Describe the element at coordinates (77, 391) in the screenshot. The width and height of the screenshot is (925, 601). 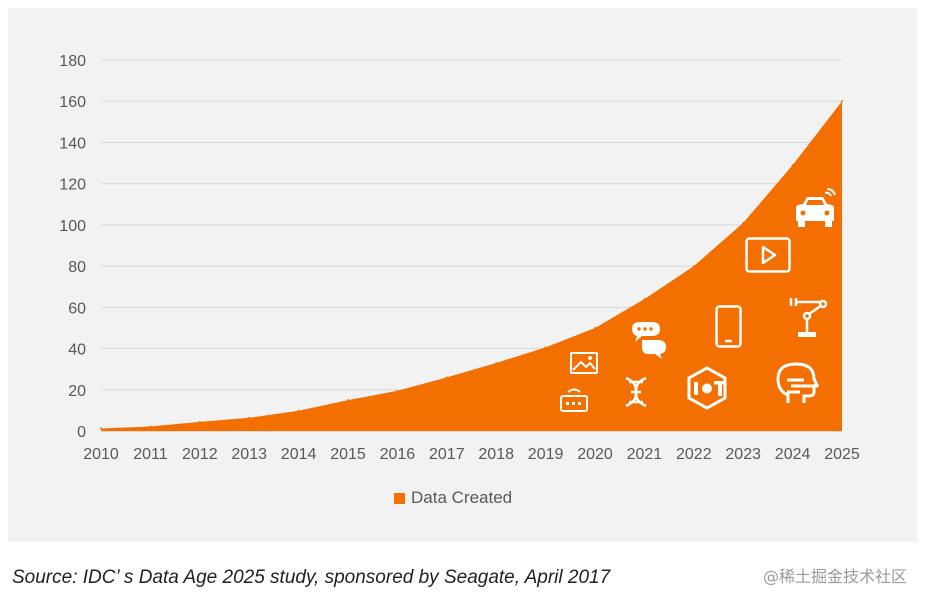
I see `y-tick-label: 20` at that location.